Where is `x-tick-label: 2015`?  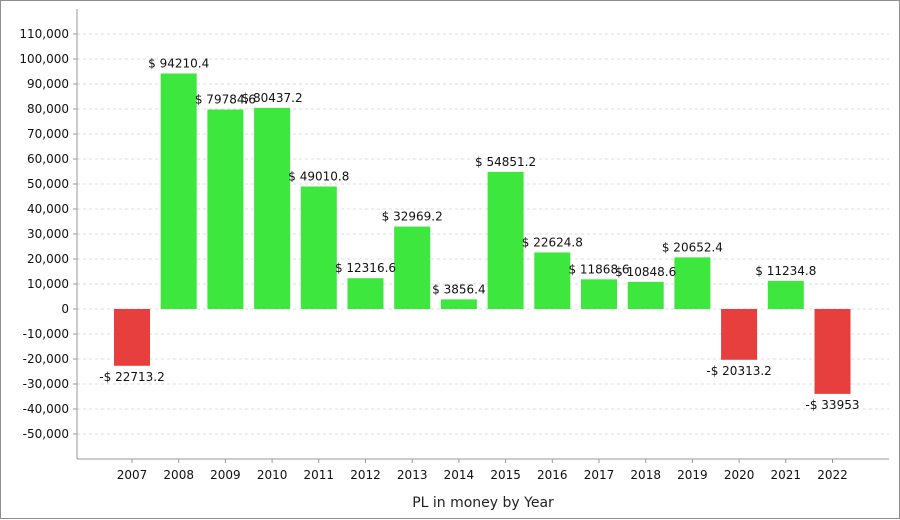
x-tick-label: 2015 is located at coordinates (505, 475).